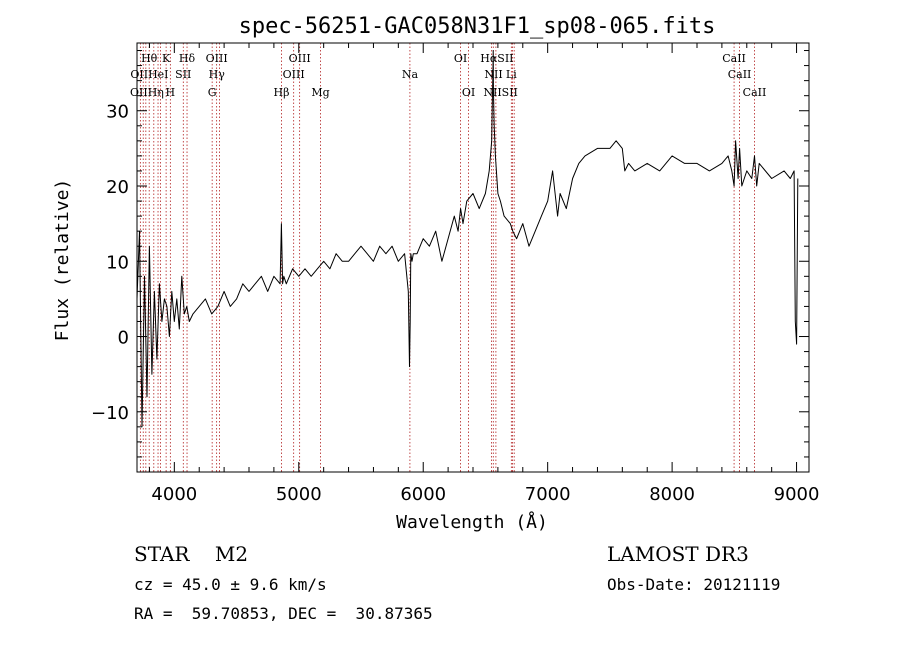 Image resolution: width=900 pixels, height=649 pixels. I want to click on x-tick-label: 8000, so click(672, 494).